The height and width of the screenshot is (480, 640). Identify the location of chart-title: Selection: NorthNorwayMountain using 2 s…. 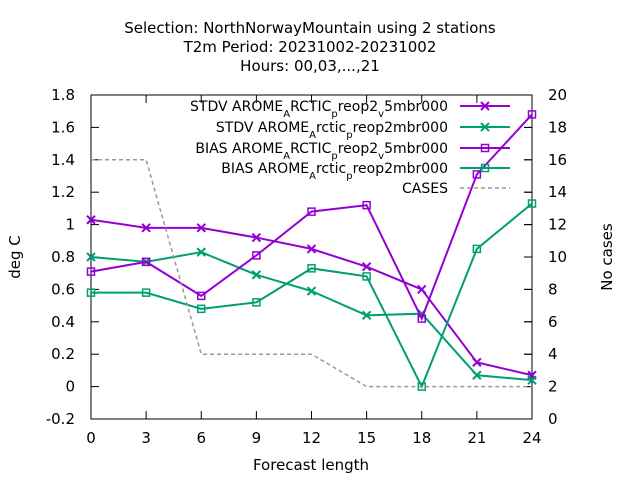
(310, 47).